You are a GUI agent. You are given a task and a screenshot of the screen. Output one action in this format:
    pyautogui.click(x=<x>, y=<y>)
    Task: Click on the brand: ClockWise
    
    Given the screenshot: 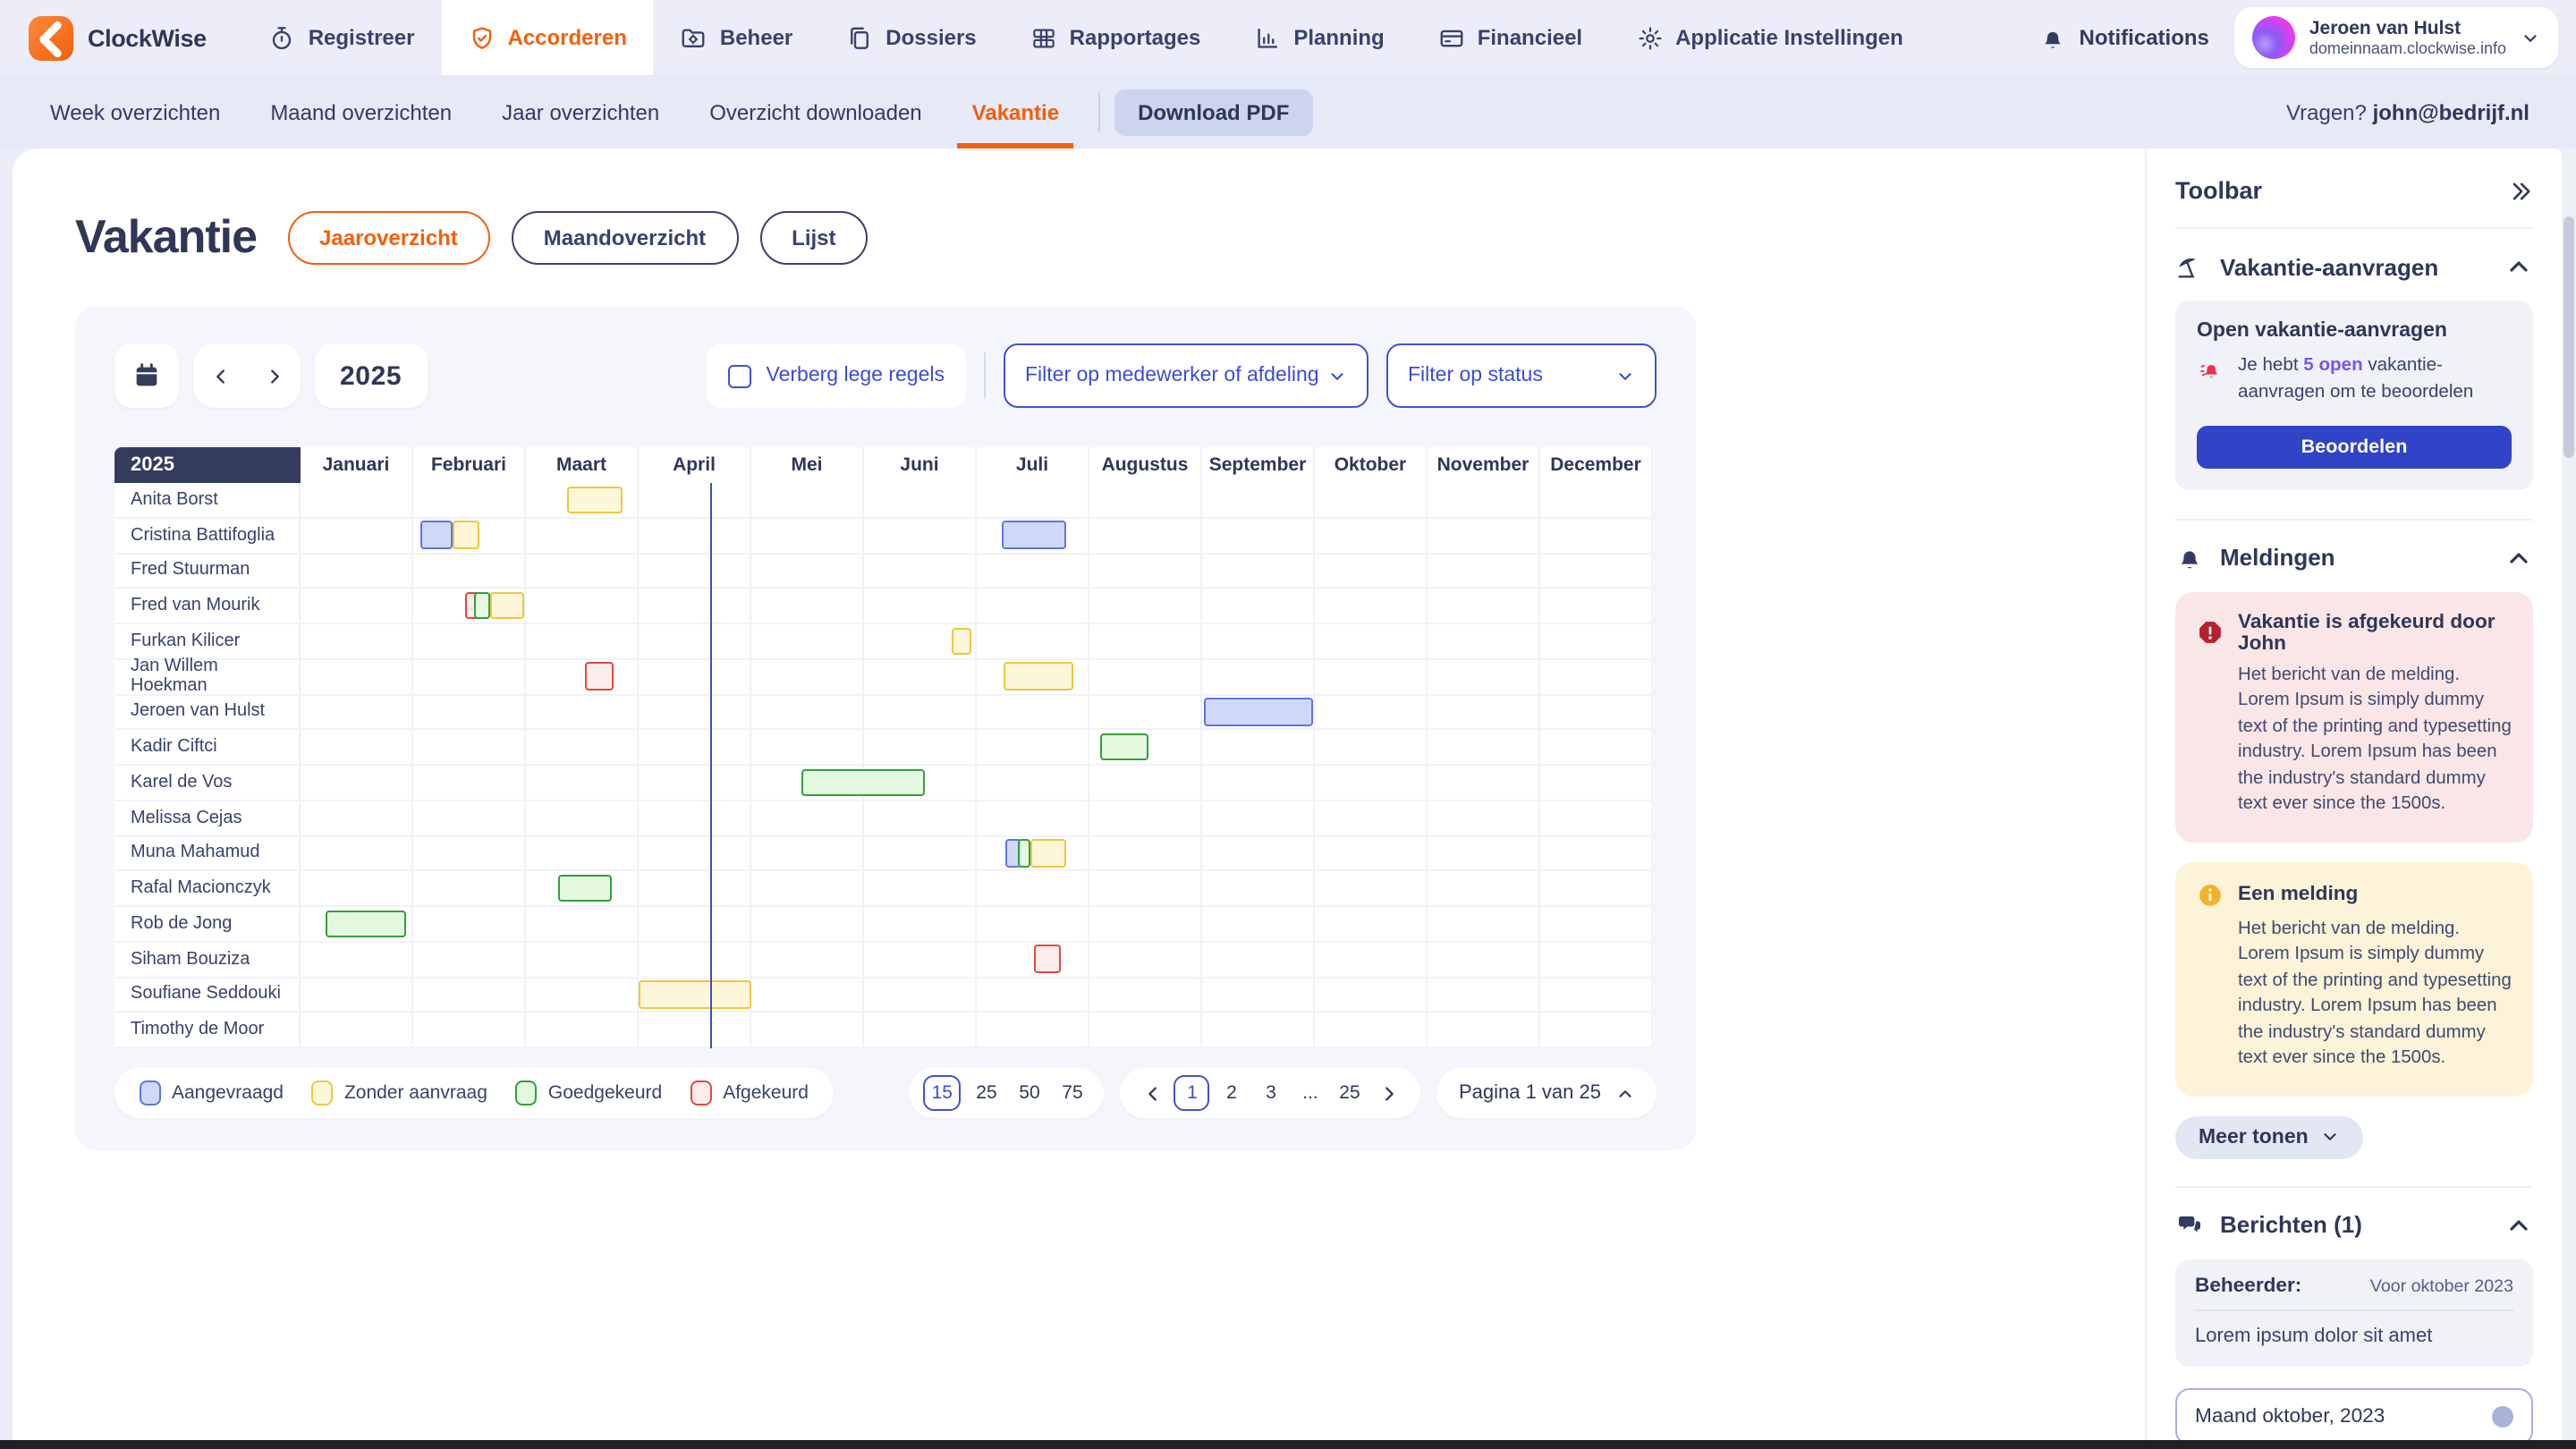 What is the action you would take?
    pyautogui.click(x=121, y=37)
    